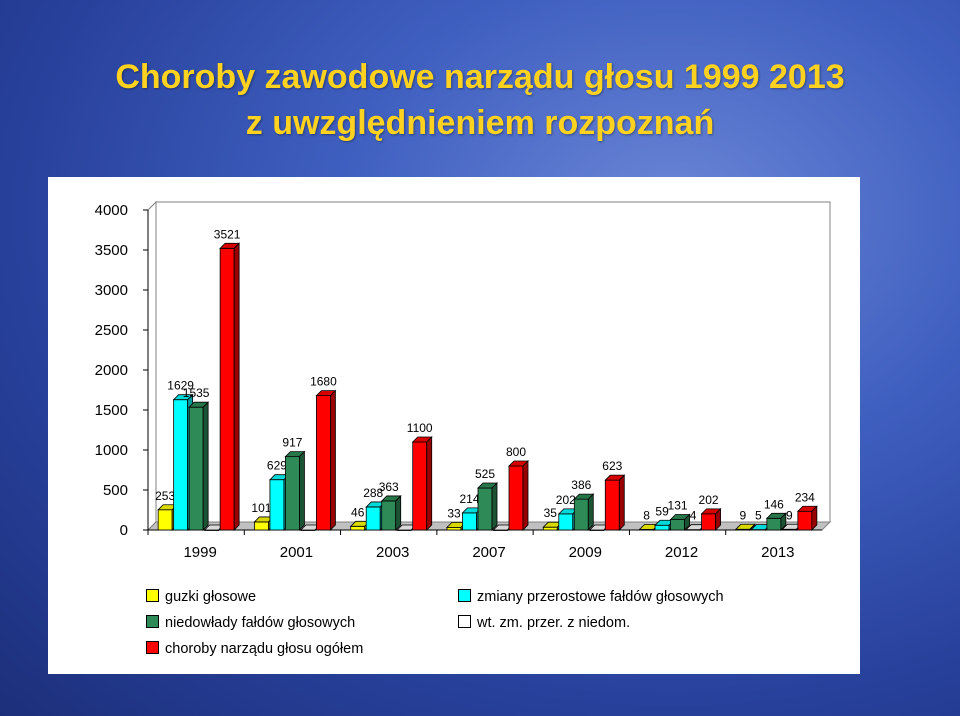 The height and width of the screenshot is (716, 960). I want to click on data-label: 59, so click(662, 511).